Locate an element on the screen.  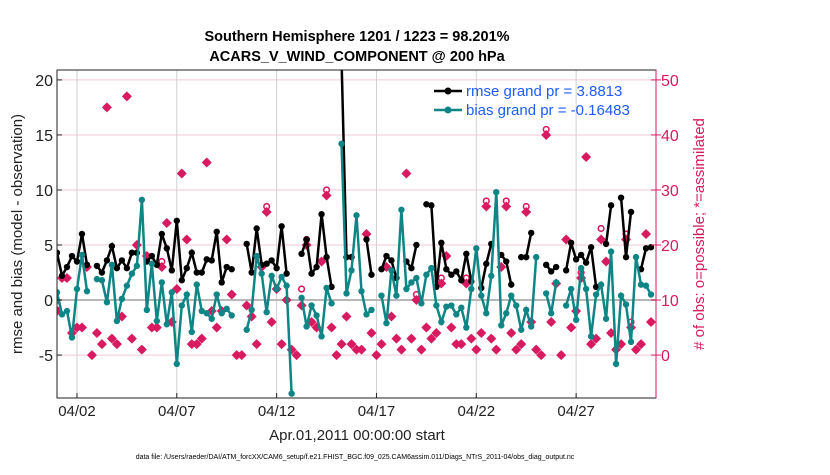
y-tick-label: 20 is located at coordinates (44, 81).